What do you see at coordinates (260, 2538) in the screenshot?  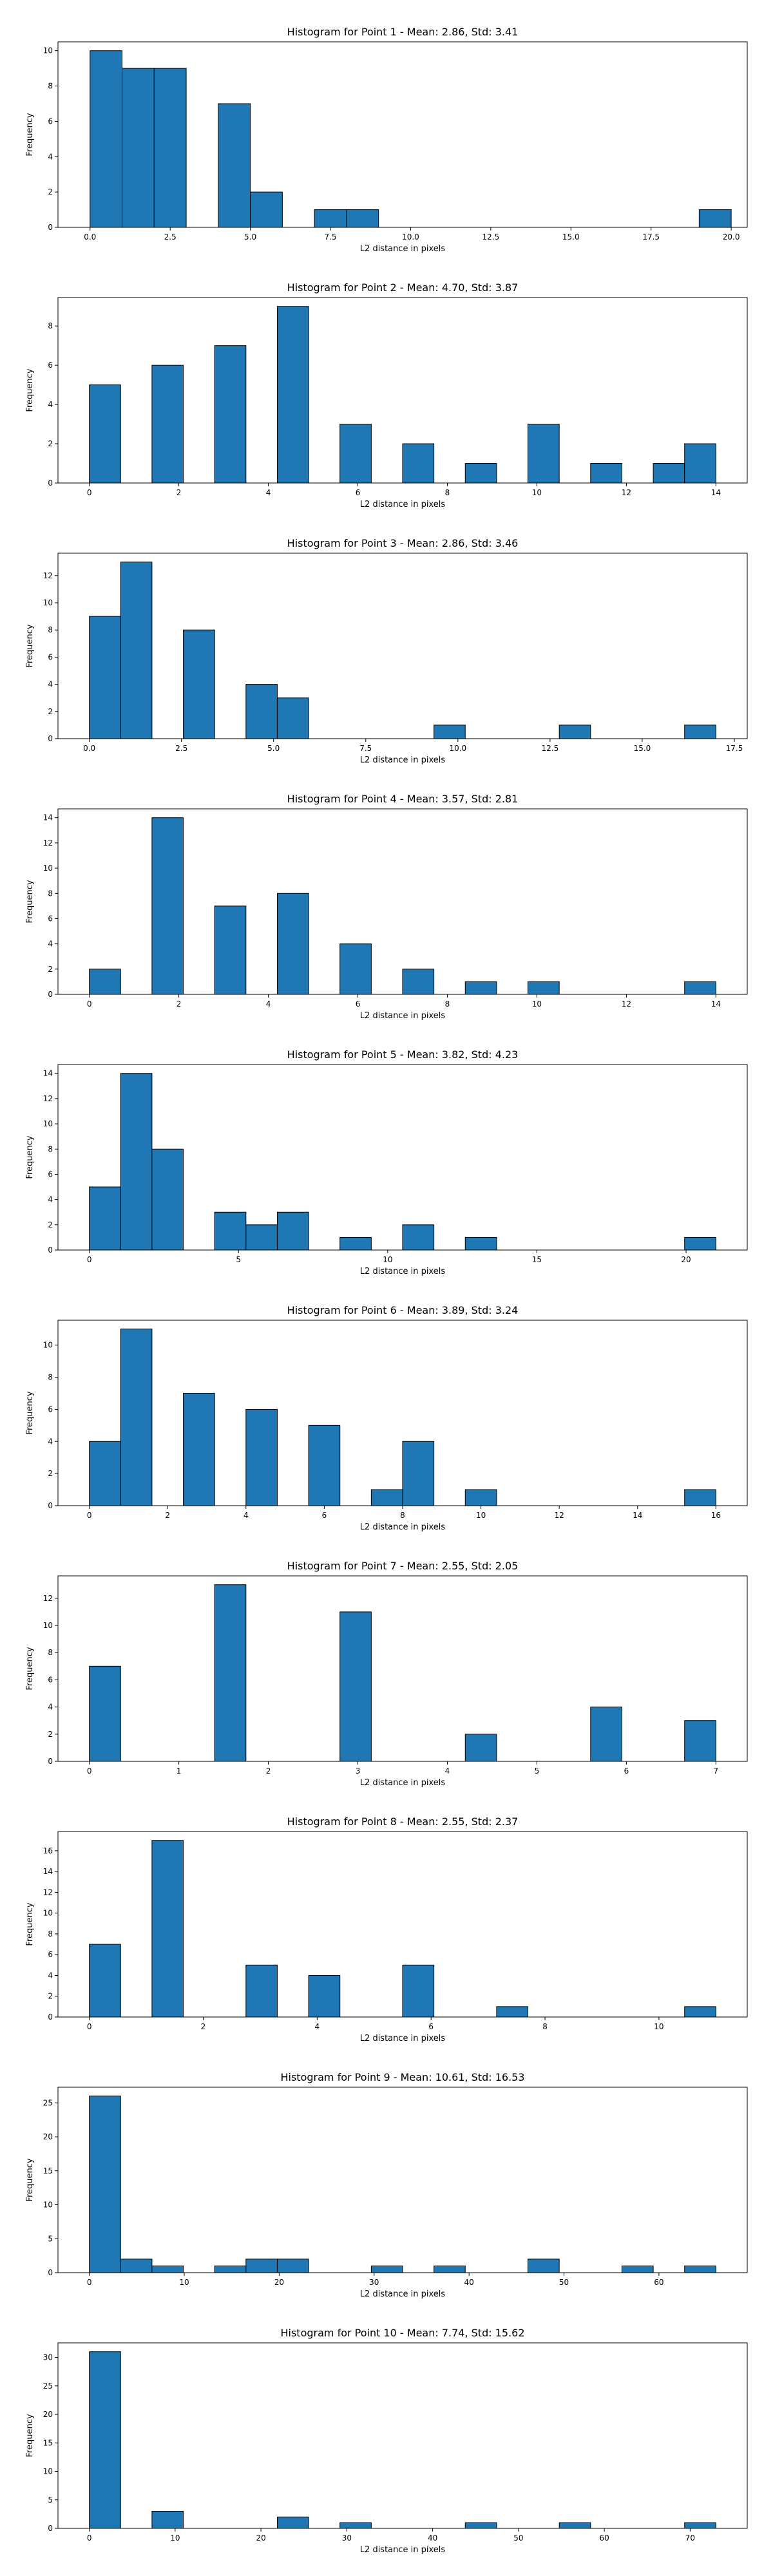 I see `x-tick-label: 20` at bounding box center [260, 2538].